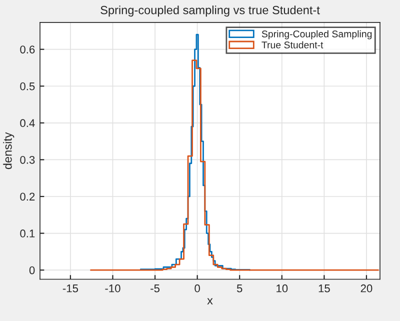 Image resolution: width=400 pixels, height=321 pixels. What do you see at coordinates (32, 270) in the screenshot?
I see `y-tick-label: 0` at bounding box center [32, 270].